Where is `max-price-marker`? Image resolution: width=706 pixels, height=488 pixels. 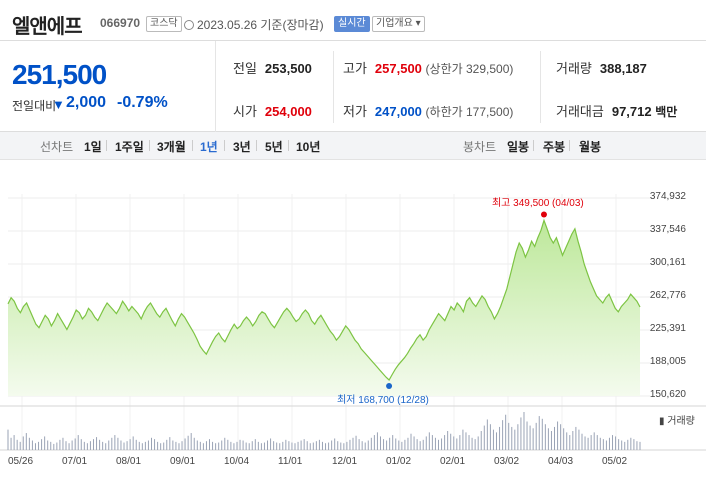 max-price-marker is located at coordinates (543, 214).